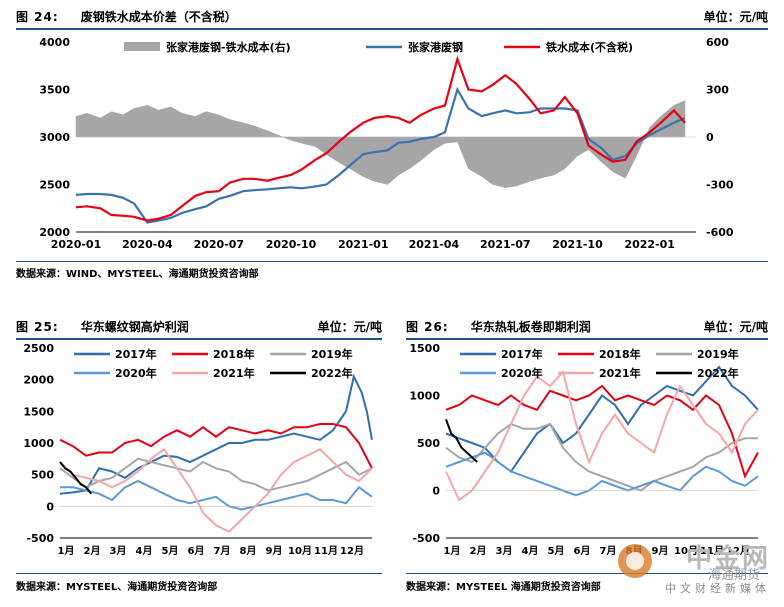 The image size is (784, 607). Describe the element at coordinates (38, 411) in the screenshot. I see `fig25-ytick: 1500` at that location.